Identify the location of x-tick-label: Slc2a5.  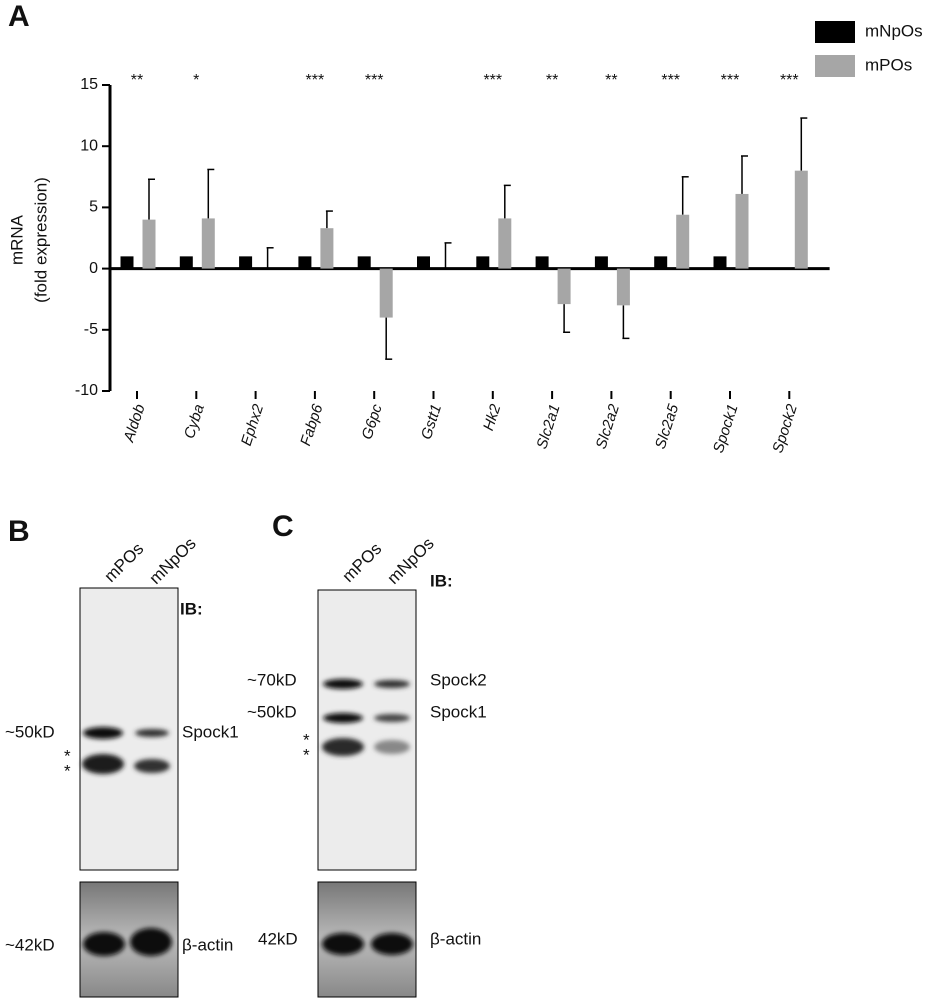
(667, 426).